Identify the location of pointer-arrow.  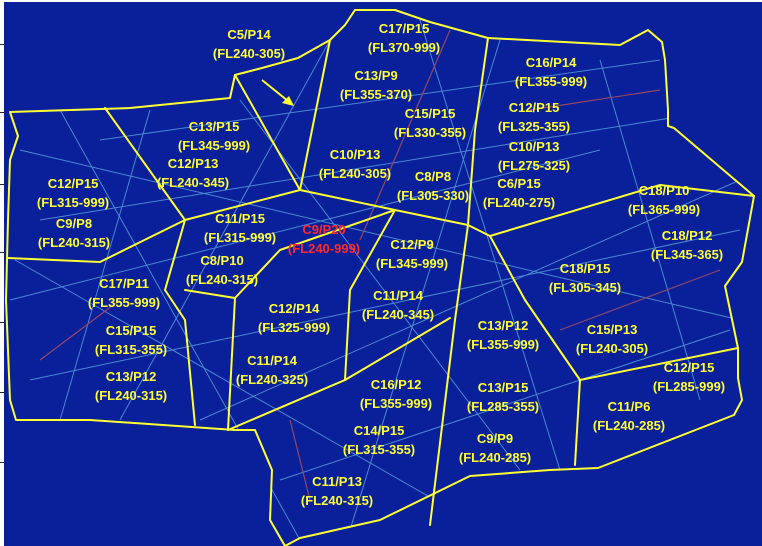
(277, 92).